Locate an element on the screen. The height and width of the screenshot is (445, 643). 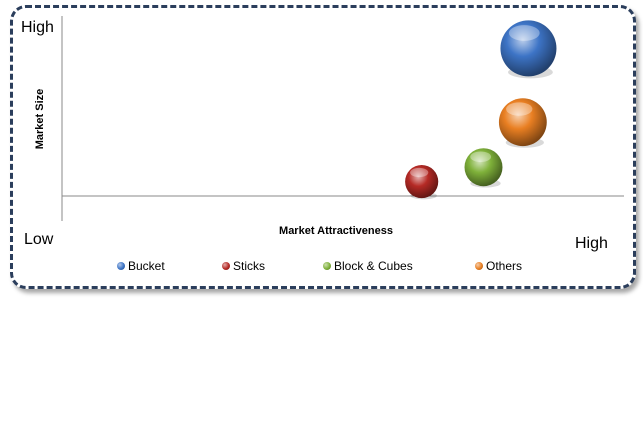
legend-item-bucket: Bucket is located at coordinates (141, 266).